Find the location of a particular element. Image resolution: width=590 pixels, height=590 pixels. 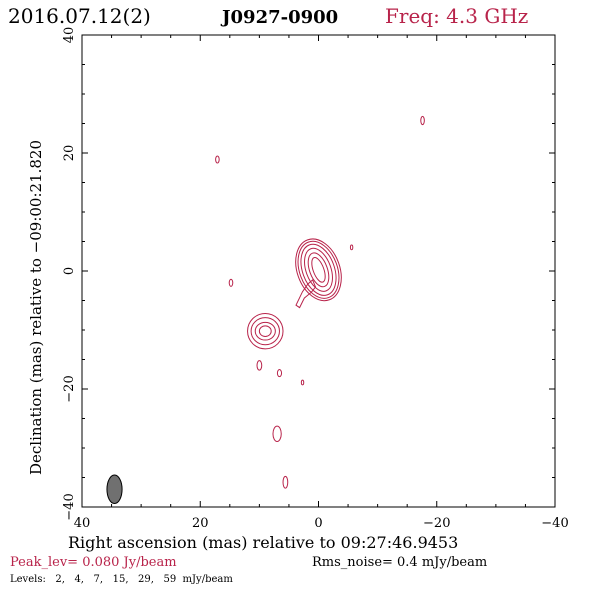

x-tick-label: 20 is located at coordinates (200, 523).